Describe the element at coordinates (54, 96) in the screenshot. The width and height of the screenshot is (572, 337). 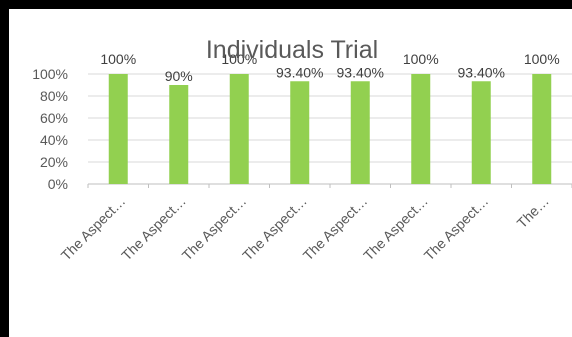
I see `y-tick-label: 80%` at that location.